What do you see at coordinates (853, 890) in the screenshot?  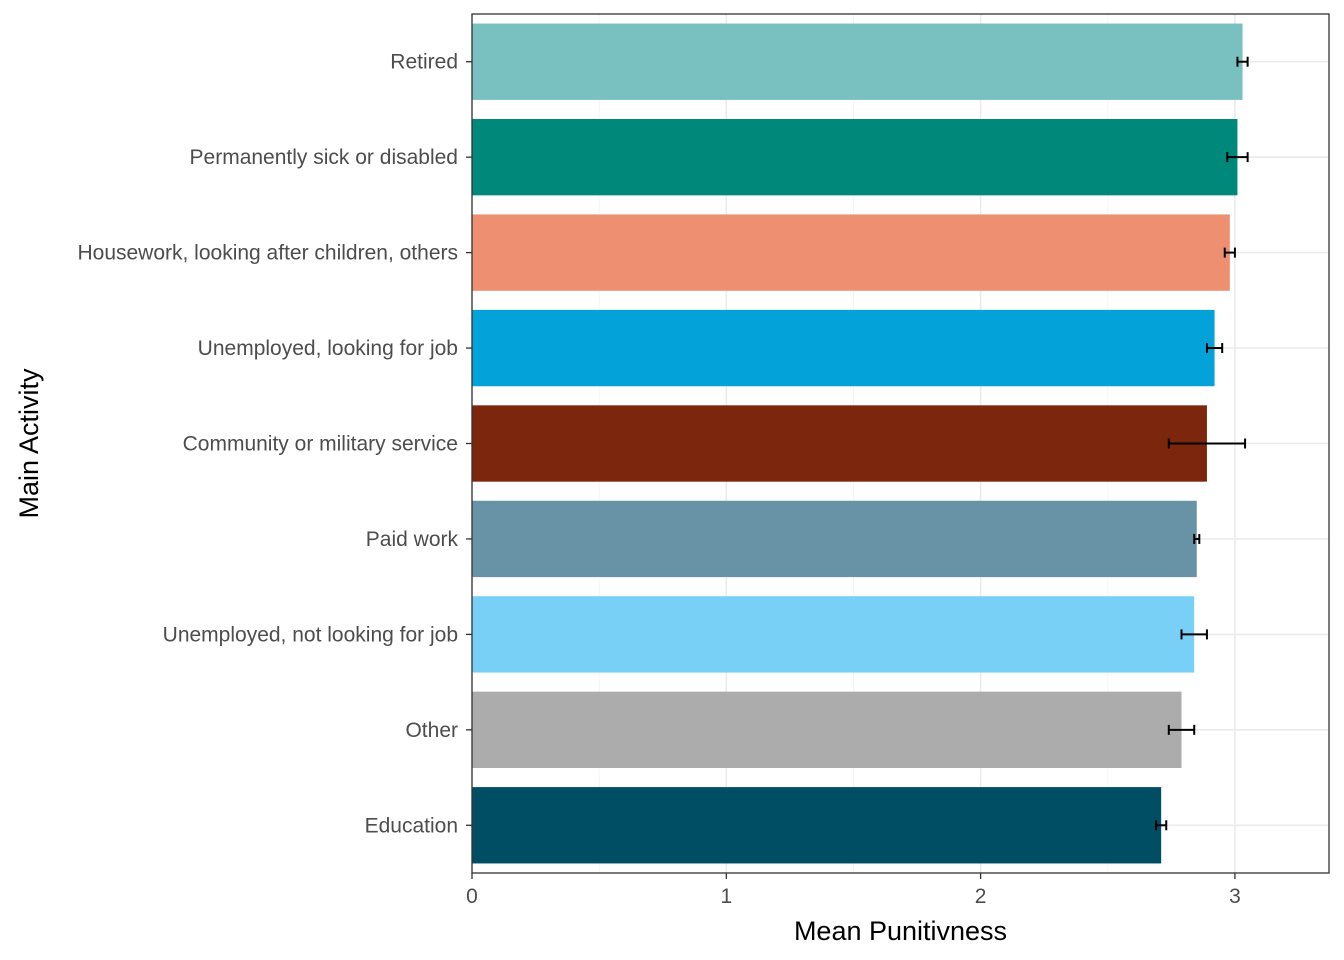 I see `x-axis: 0 1 2 3` at bounding box center [853, 890].